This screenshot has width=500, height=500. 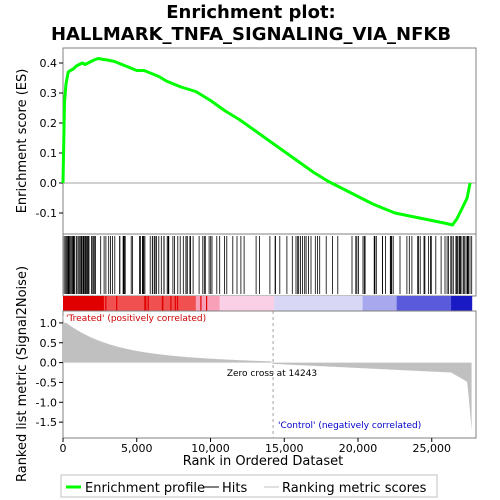 What do you see at coordinates (136, 319) in the screenshot?
I see `treated-label: 'Treated' (positively correlated)` at bounding box center [136, 319].